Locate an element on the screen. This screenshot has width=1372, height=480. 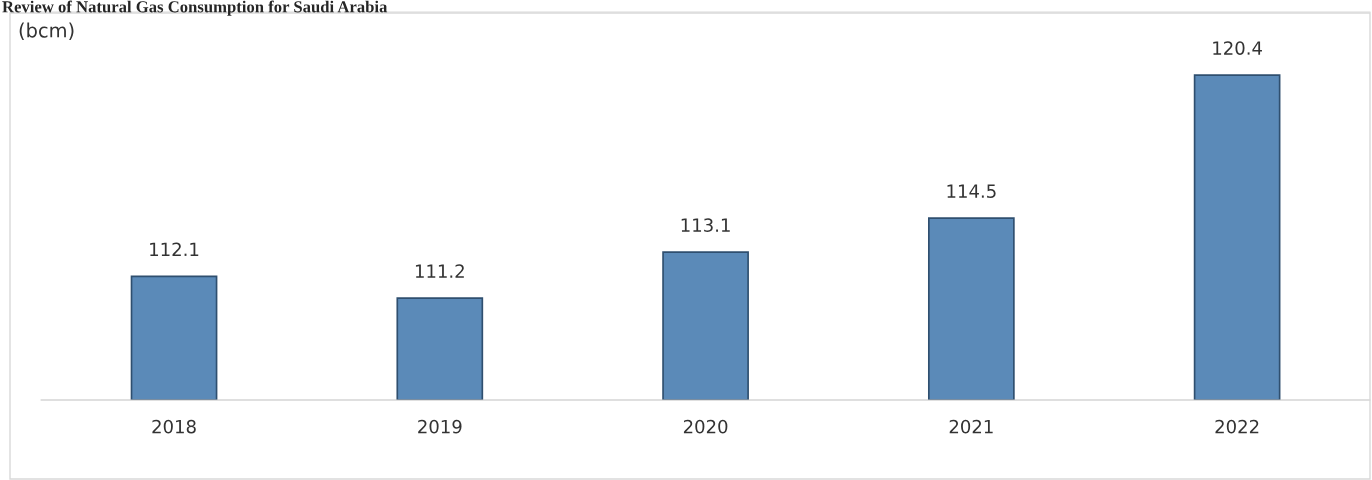
x-tick-label: 2021 is located at coordinates (971, 426).